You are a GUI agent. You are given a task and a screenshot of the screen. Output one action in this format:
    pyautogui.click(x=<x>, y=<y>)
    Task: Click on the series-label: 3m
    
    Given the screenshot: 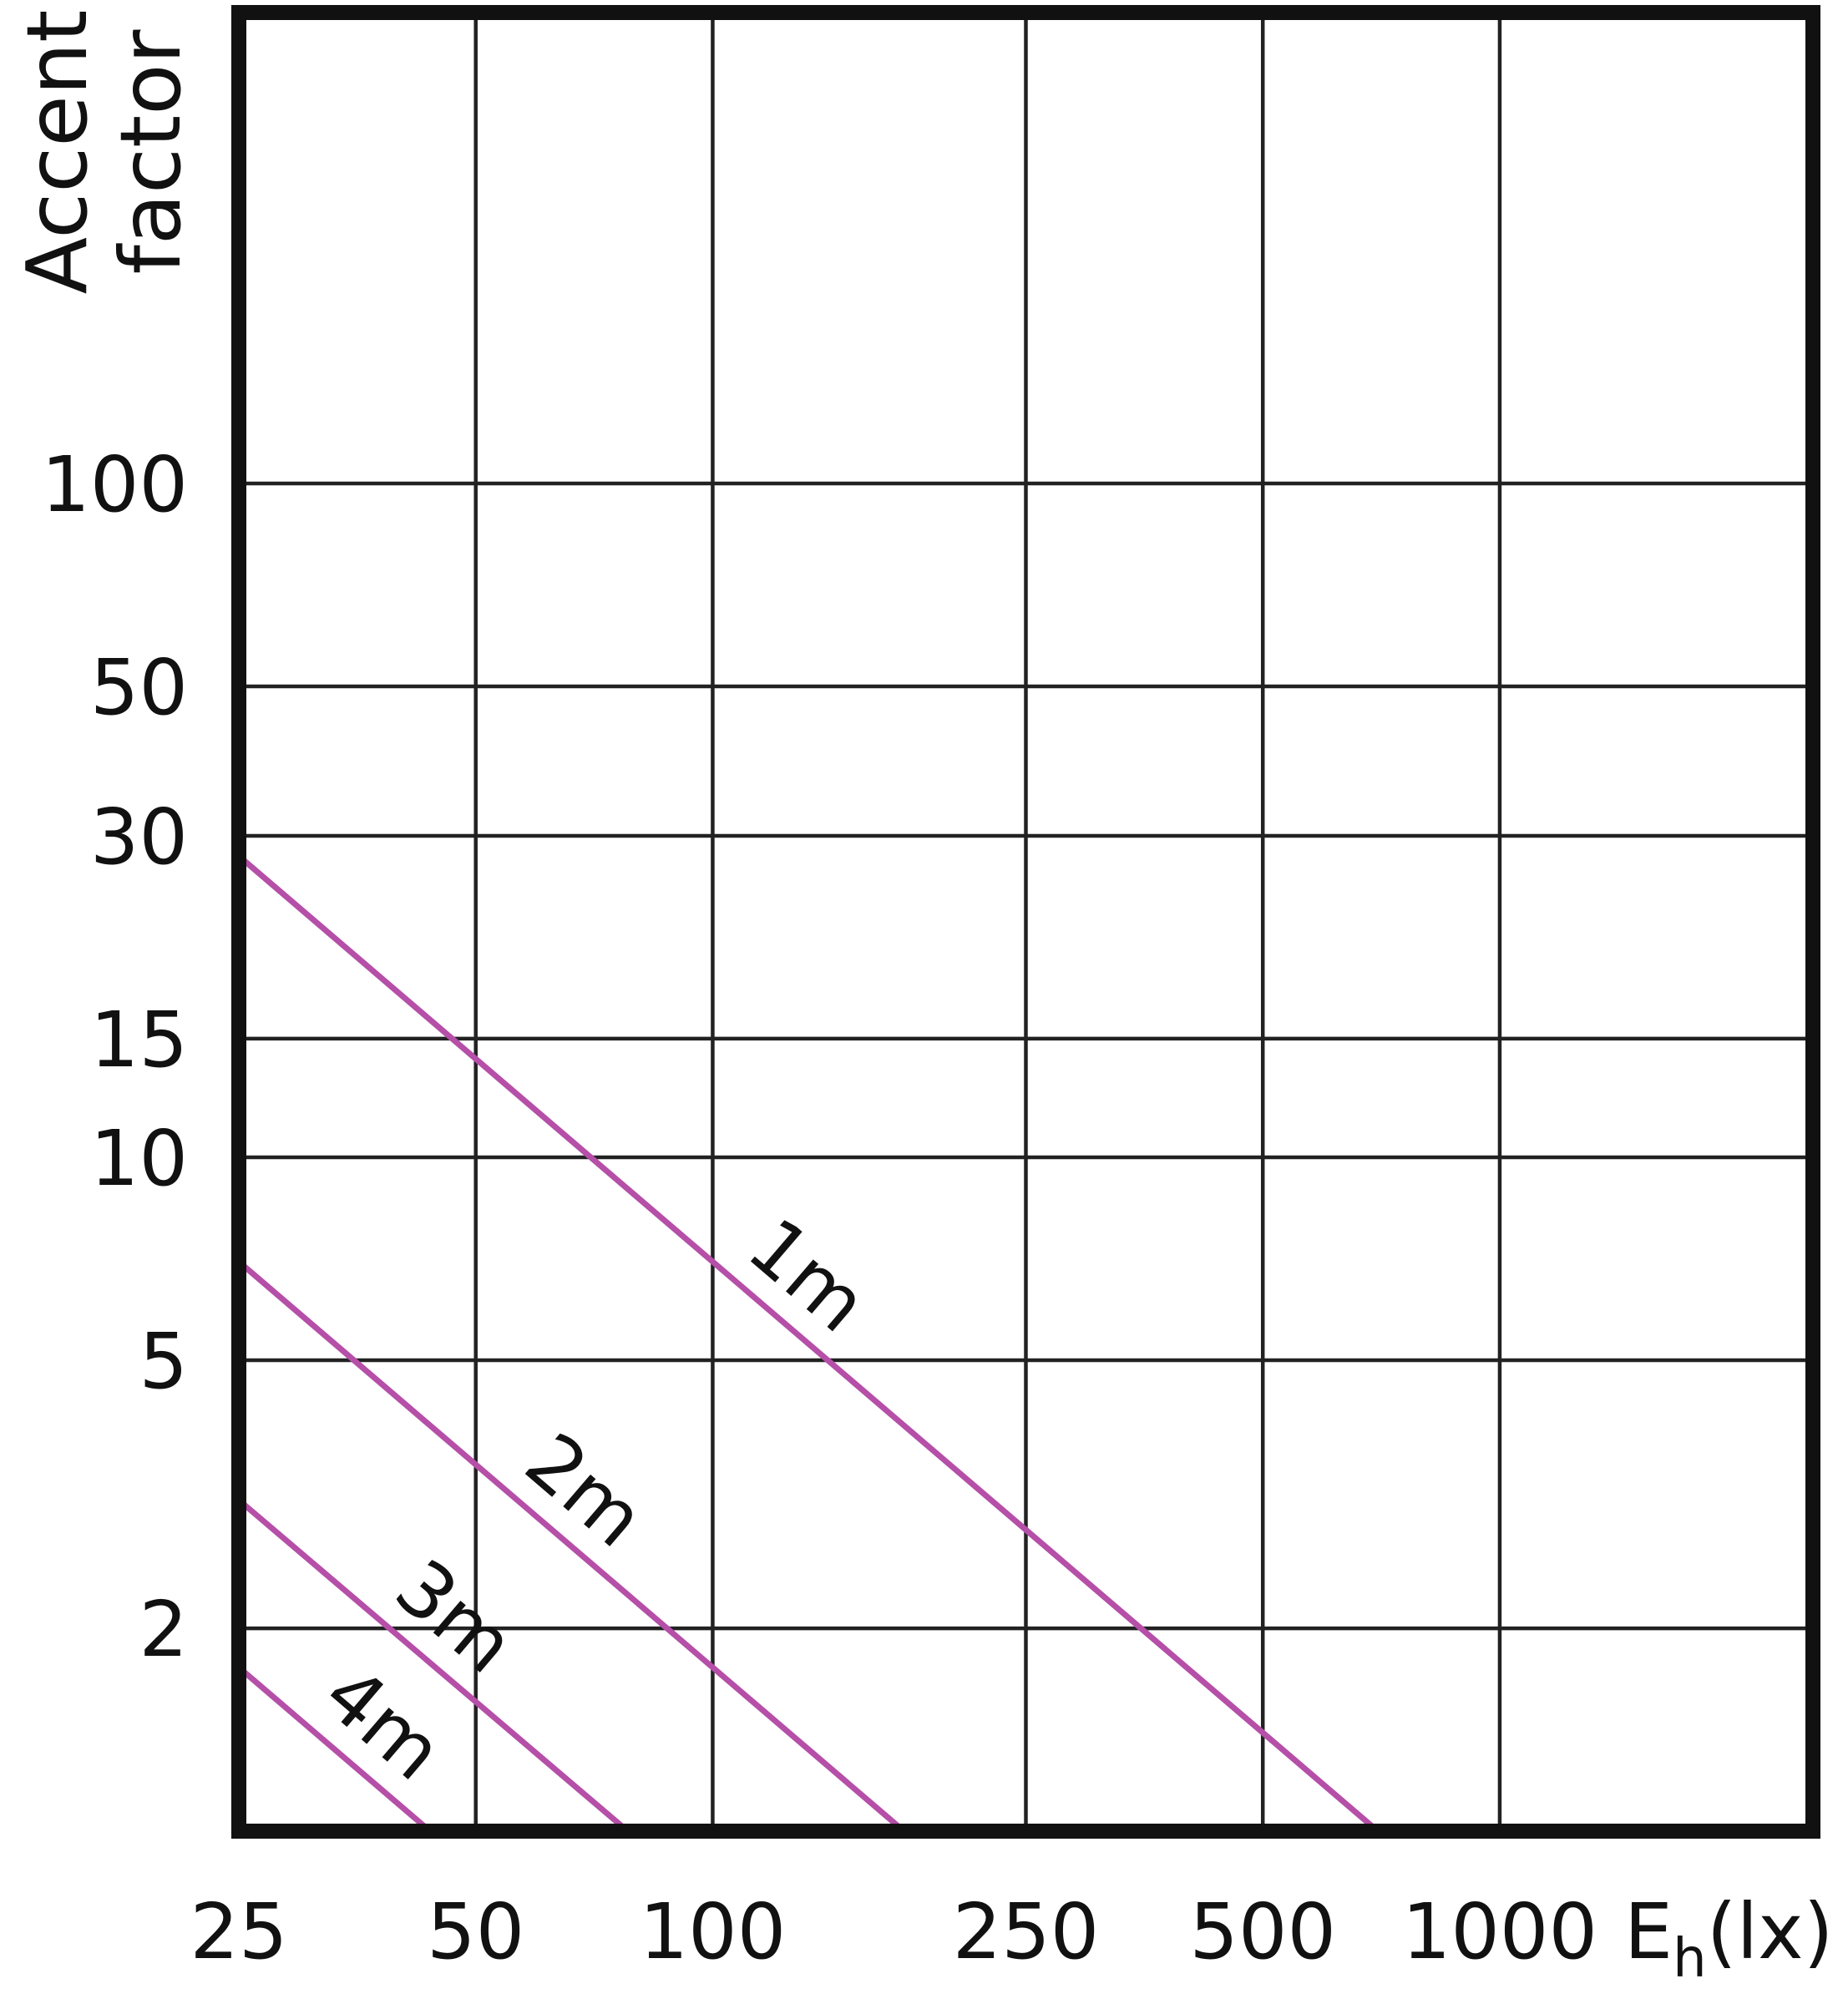 What is the action you would take?
    pyautogui.click(x=455, y=1616)
    